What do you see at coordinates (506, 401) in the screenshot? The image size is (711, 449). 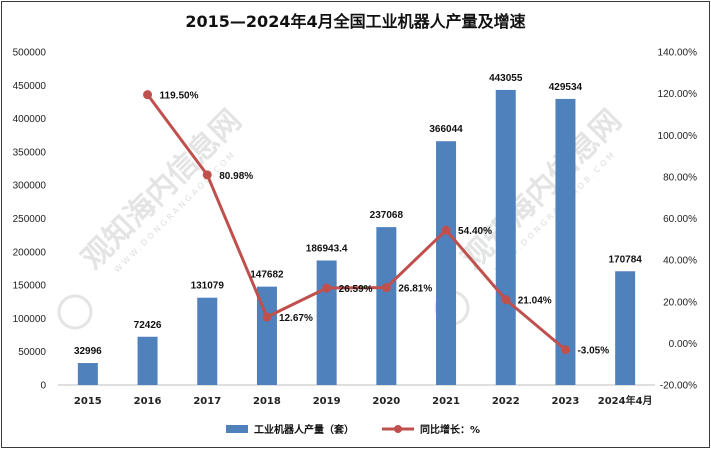 I see `x-tick-label: 2022` at bounding box center [506, 401].